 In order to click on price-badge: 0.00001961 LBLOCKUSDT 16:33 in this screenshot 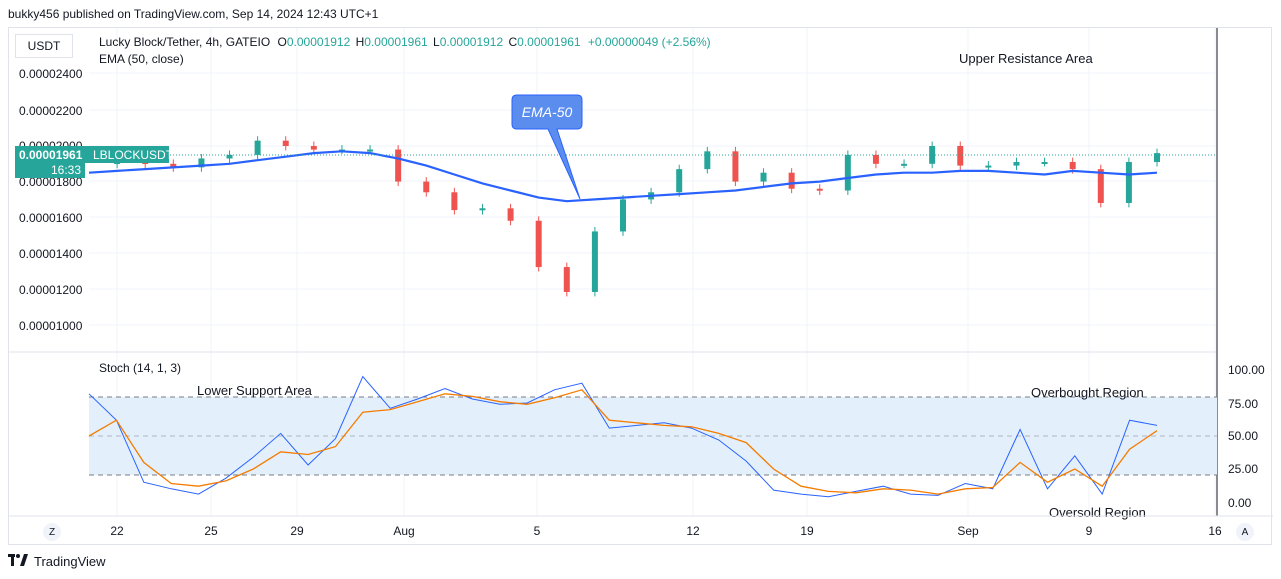, I will do `click(94, 162)`.